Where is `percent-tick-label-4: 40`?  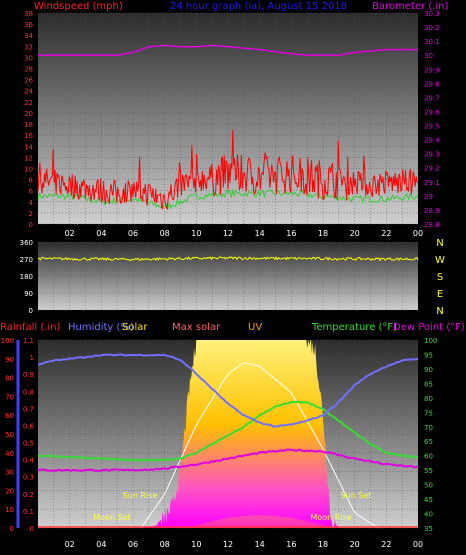 percent-tick-label-4: 40 is located at coordinates (9, 454).